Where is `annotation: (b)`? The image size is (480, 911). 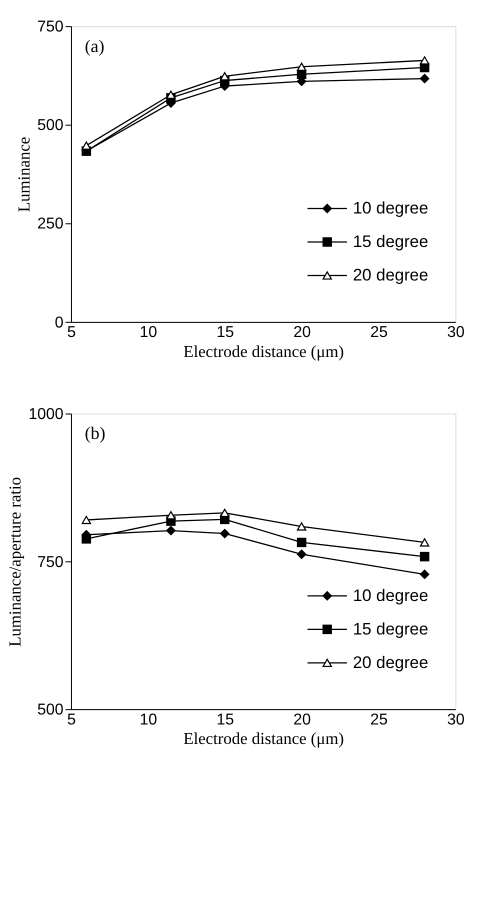
annotation: (b) is located at coordinates (95, 433).